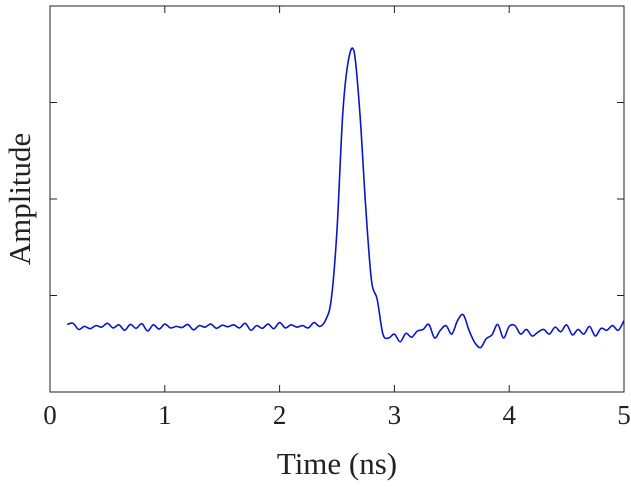 This screenshot has height=487, width=631. What do you see at coordinates (624, 415) in the screenshot?
I see `x-tick-label: 5` at bounding box center [624, 415].